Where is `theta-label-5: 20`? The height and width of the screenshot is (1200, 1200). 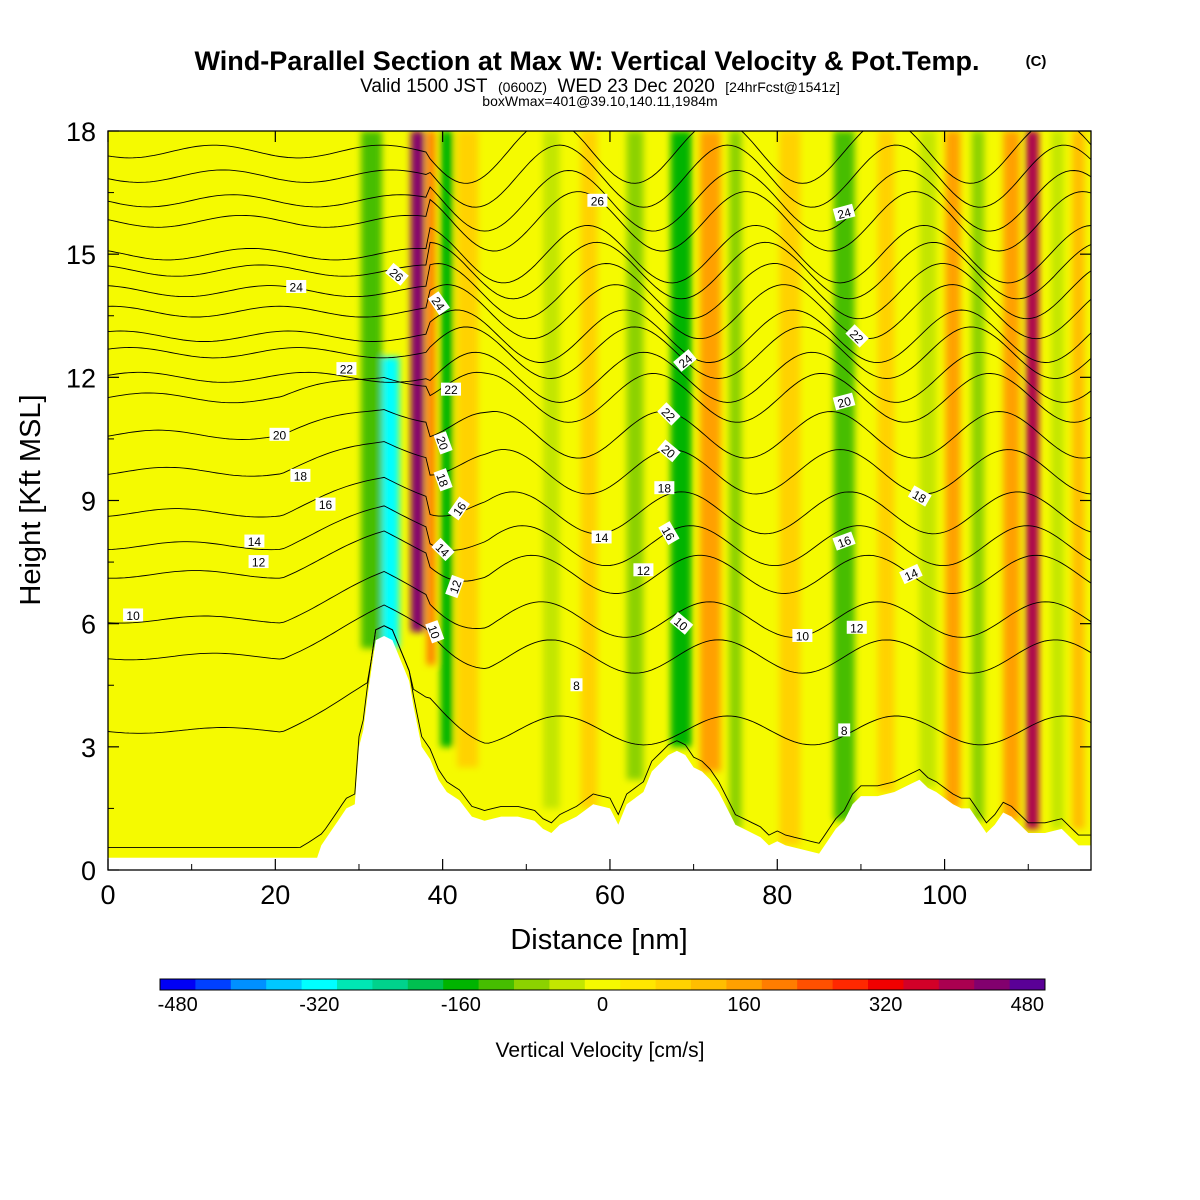 theta-label-5: 20 is located at coordinates (279, 434).